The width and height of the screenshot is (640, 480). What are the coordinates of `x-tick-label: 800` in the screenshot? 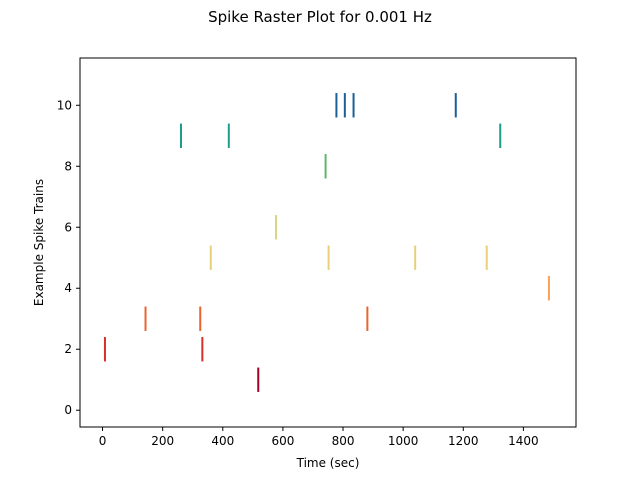 It's located at (343, 441).